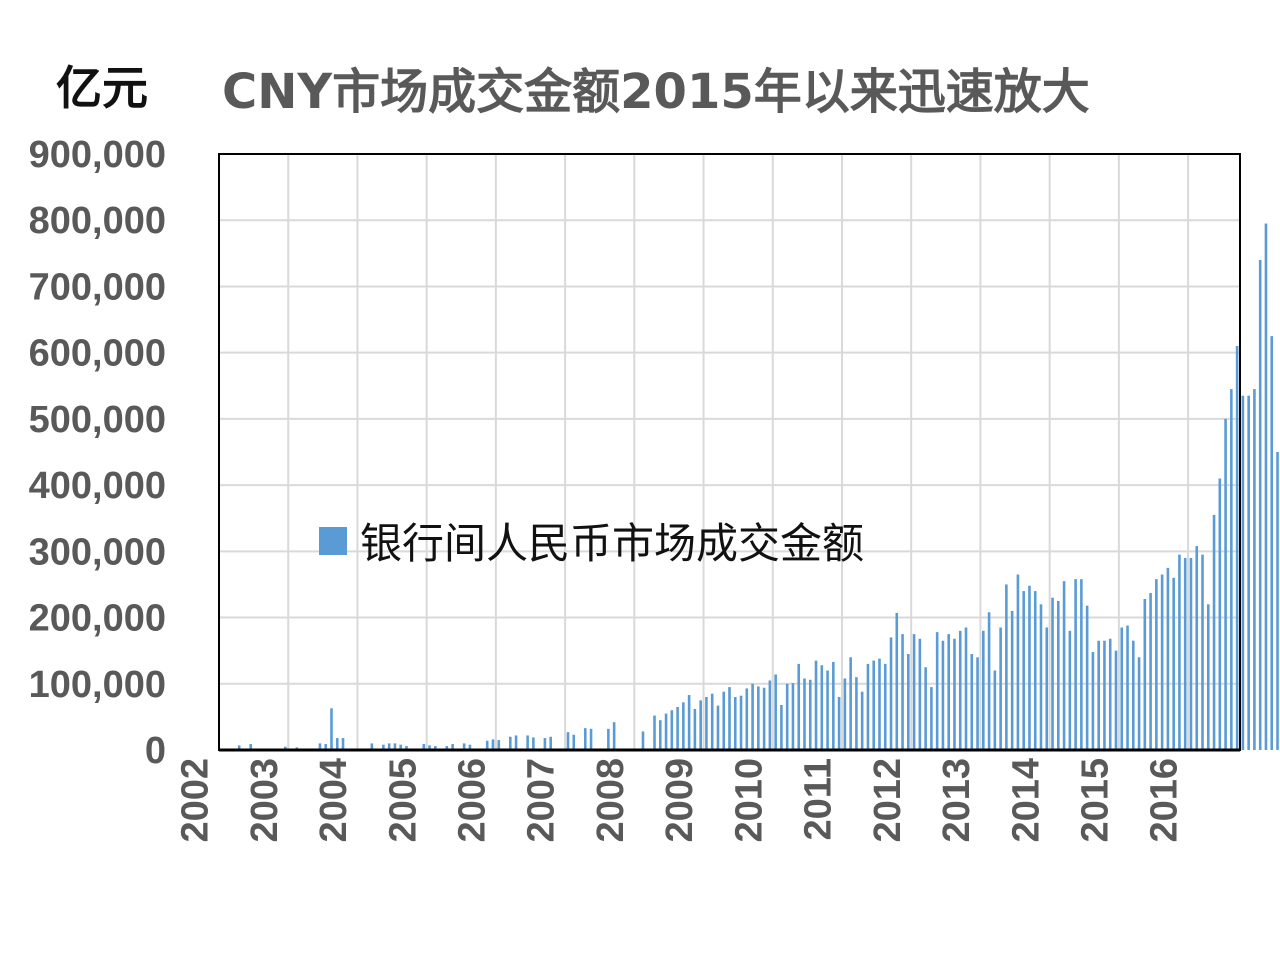  Describe the element at coordinates (97, 486) in the screenshot. I see `y-tick-label: 400,000` at that location.